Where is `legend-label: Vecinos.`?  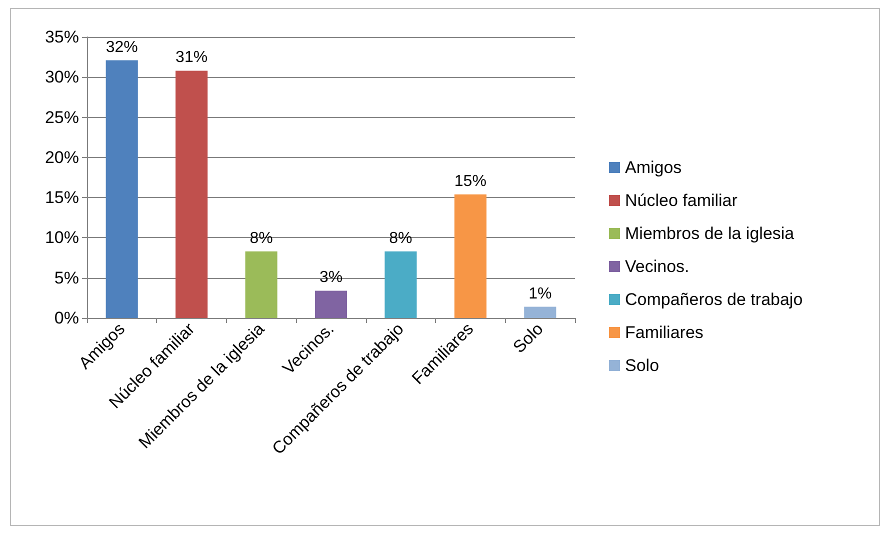 legend-label: Vecinos. is located at coordinates (657, 266).